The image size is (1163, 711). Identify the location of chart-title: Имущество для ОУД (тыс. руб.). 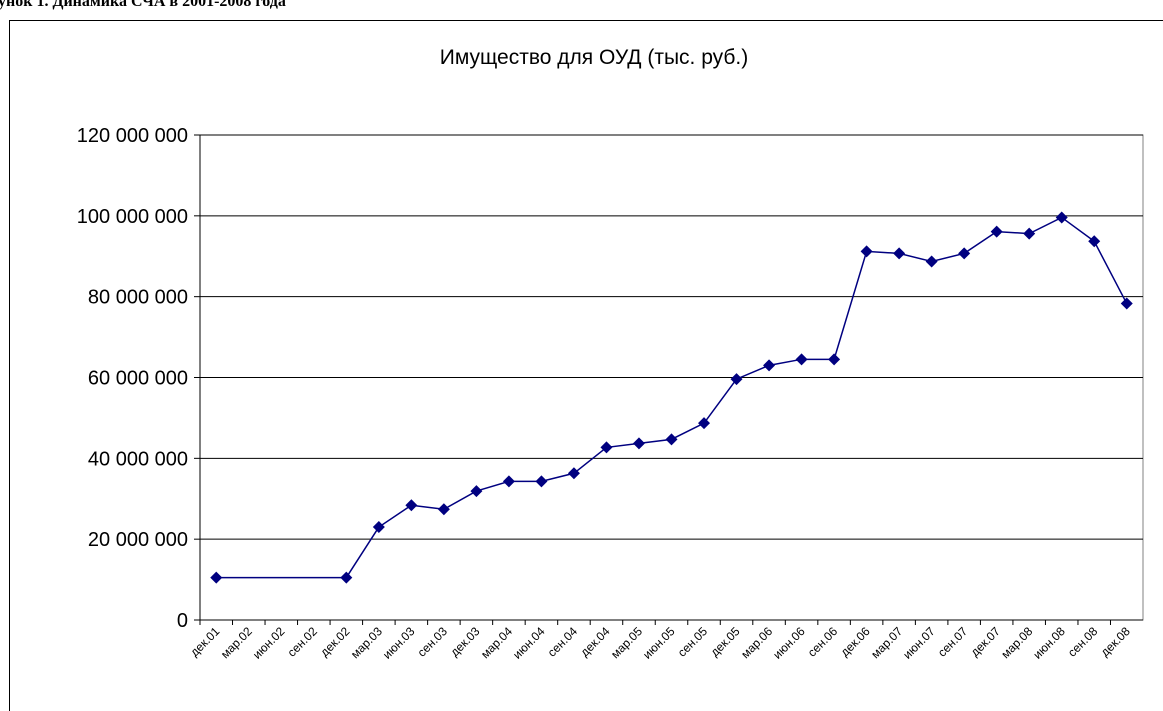
(594, 57).